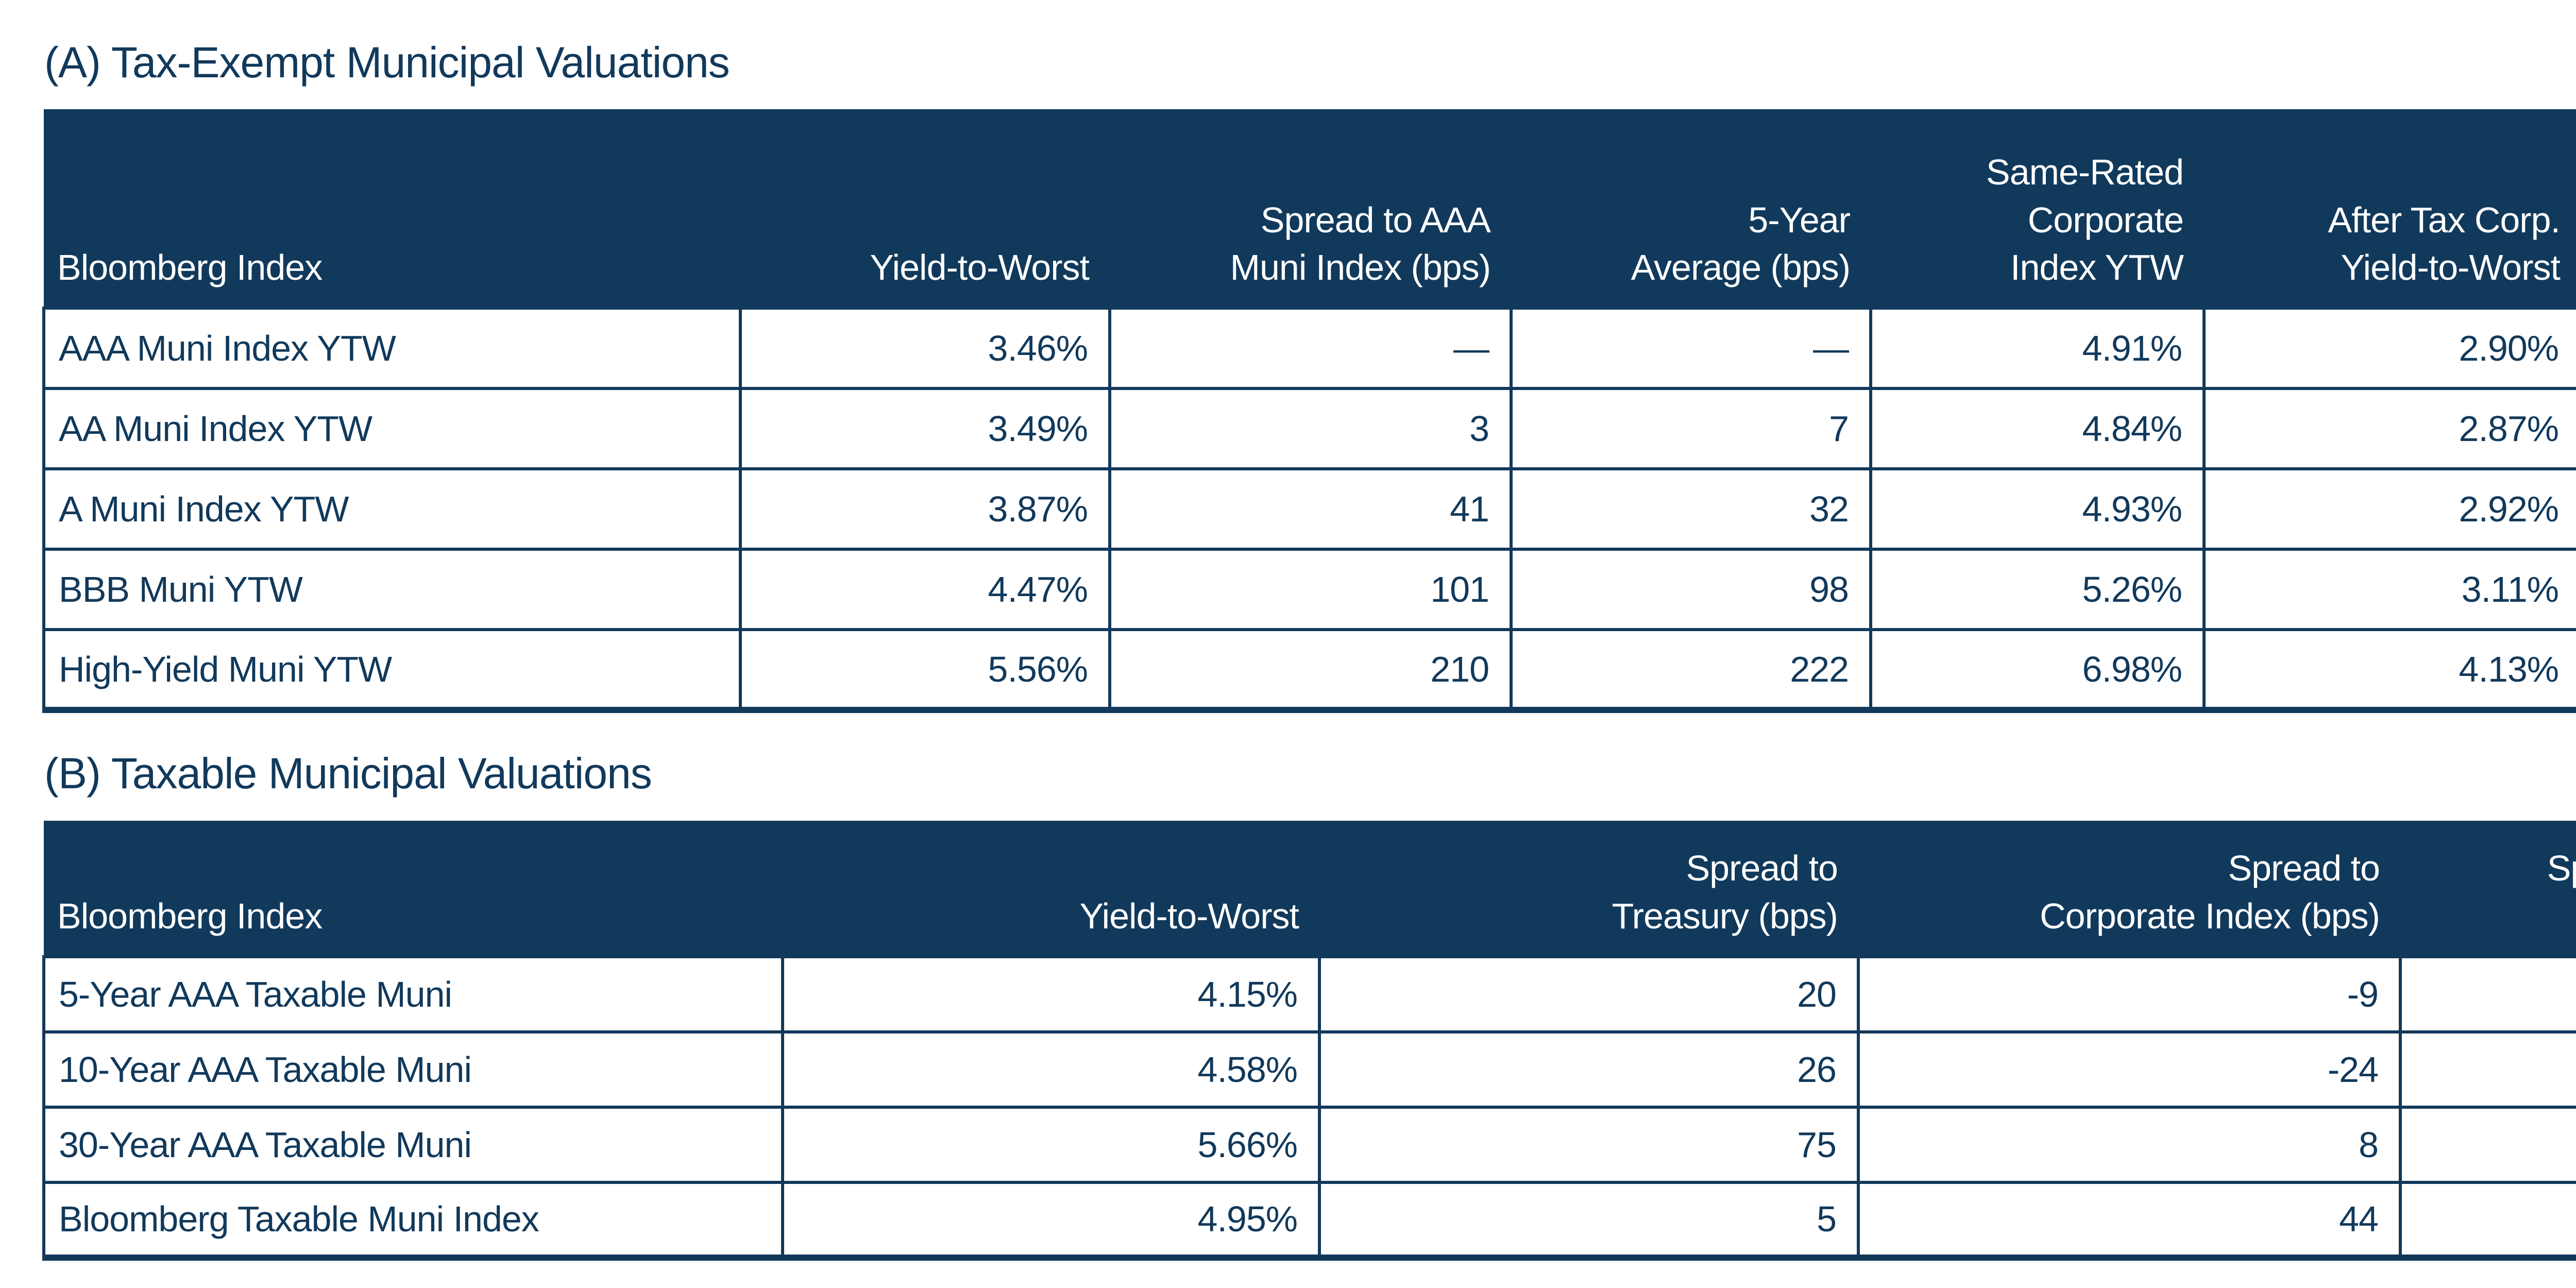 The width and height of the screenshot is (2576, 1288). Describe the element at coordinates (1588, 889) in the screenshot. I see `column-header: Spread to Treasury (bps)` at that location.